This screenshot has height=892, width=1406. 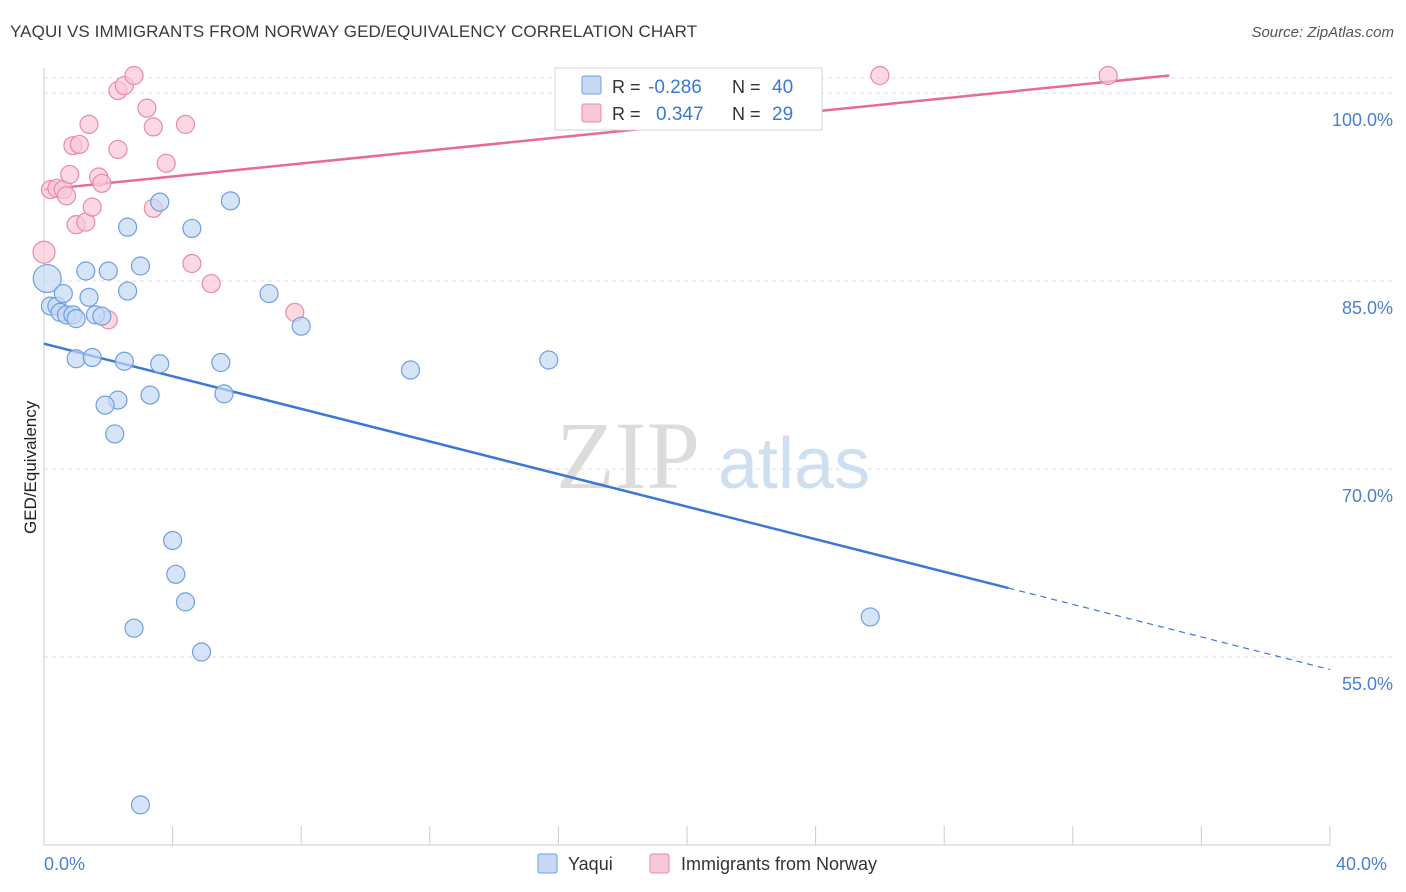 I want to click on stats-swatch-norway, so click(x=591, y=113).